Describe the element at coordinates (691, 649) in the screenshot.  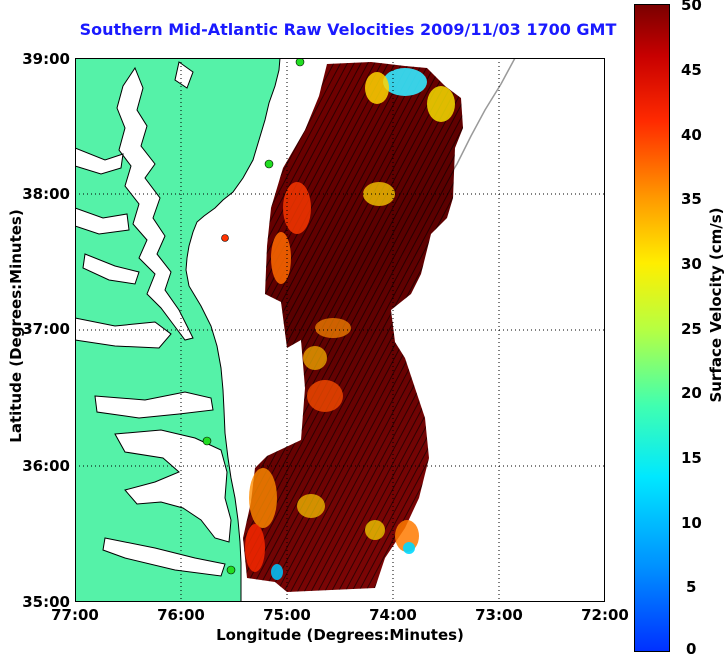
I see `colorbar-tick-0: 0` at that location.